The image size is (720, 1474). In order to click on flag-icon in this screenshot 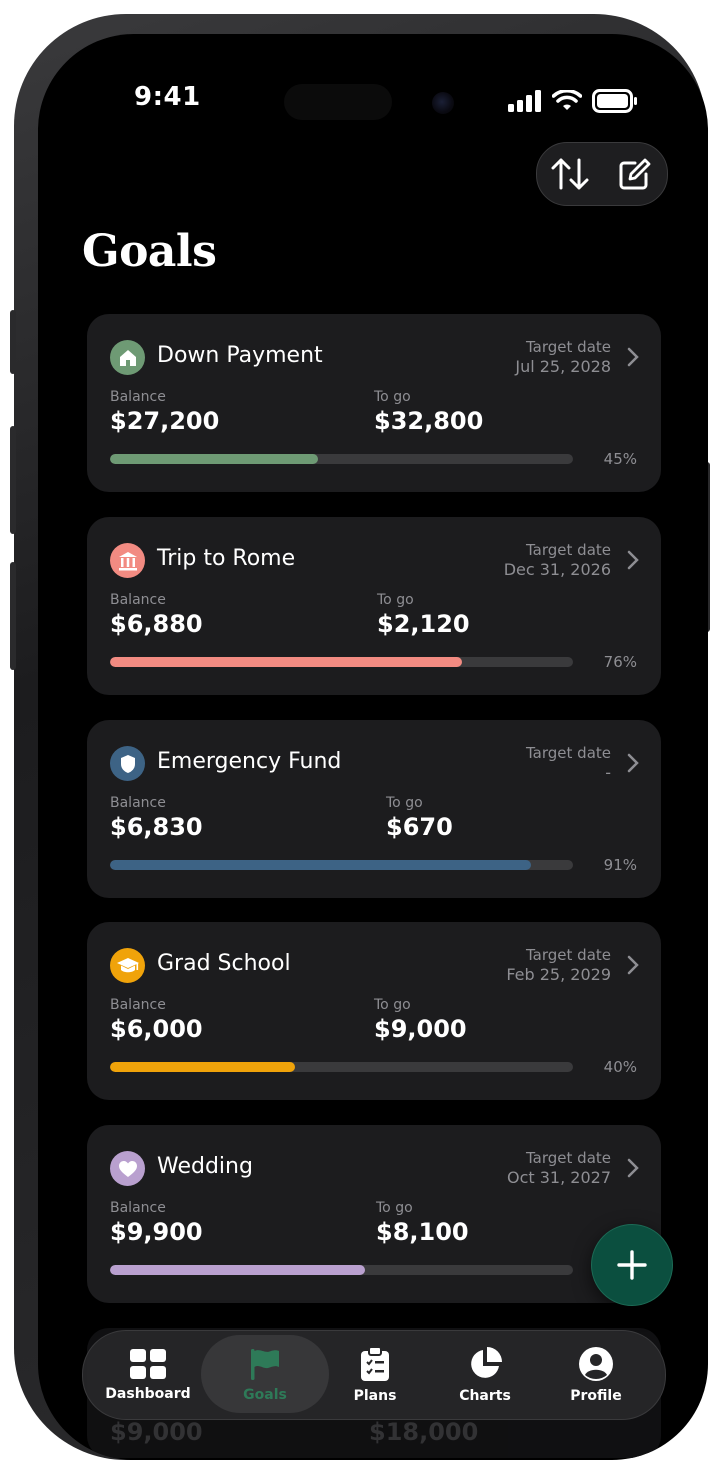, I will do `click(265, 1364)`.